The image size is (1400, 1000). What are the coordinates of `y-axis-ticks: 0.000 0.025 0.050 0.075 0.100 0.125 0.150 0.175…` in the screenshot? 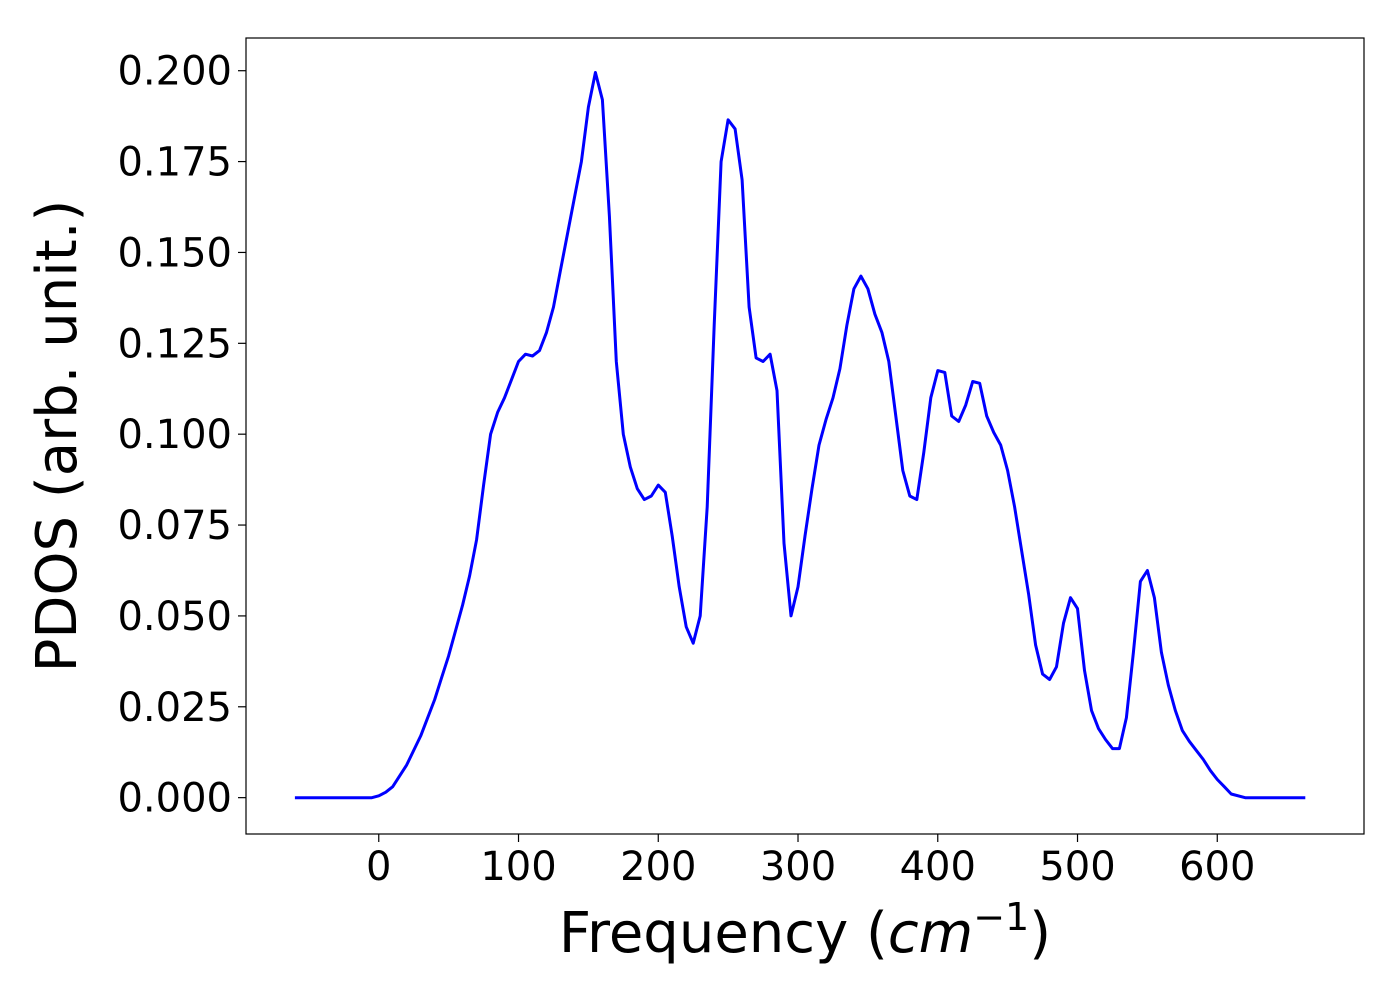 It's located at (181, 435).